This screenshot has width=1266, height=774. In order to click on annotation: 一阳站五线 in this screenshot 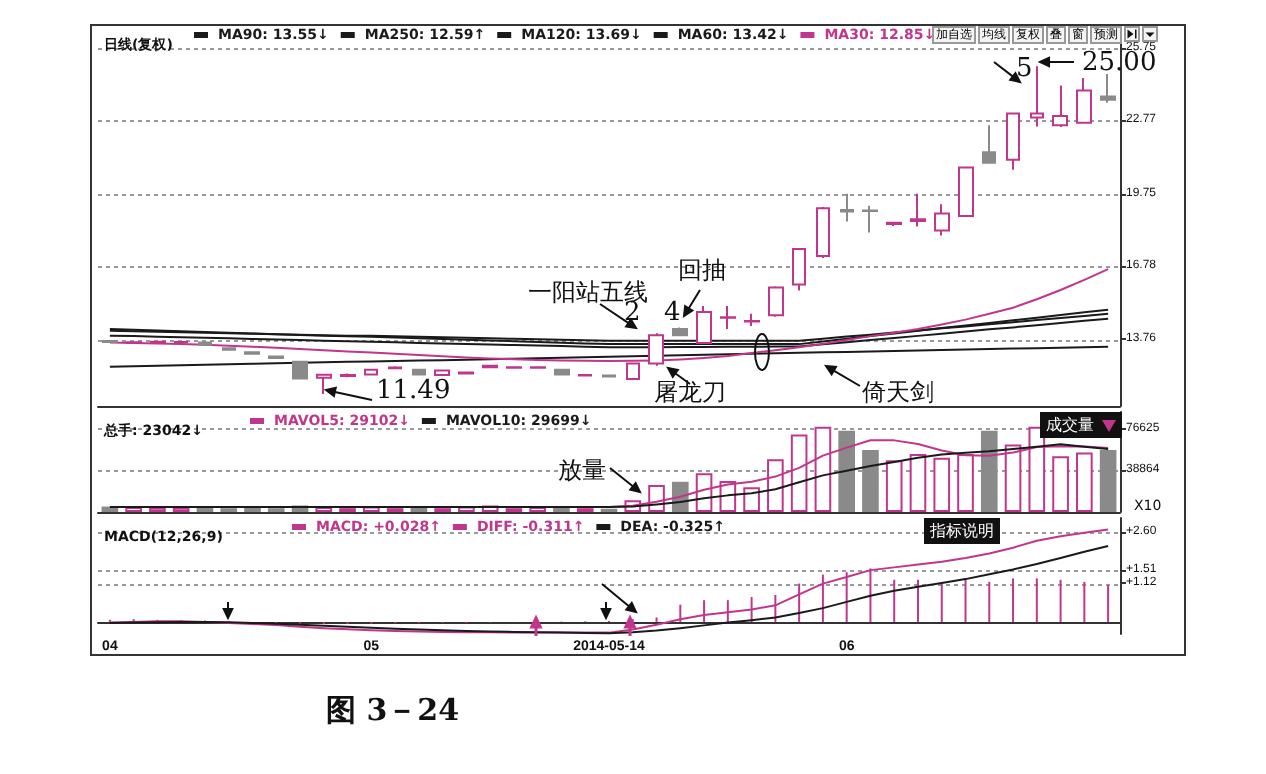, I will do `click(588, 292)`.